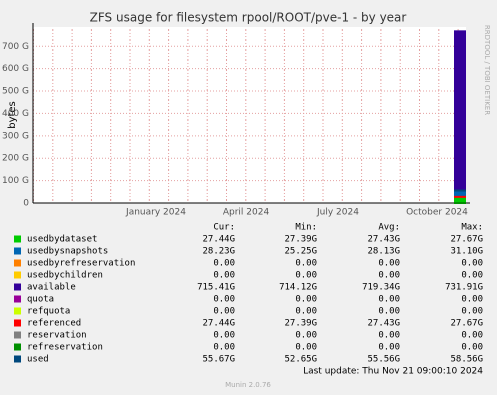 The height and width of the screenshot is (395, 497). What do you see at coordinates (383, 252) in the screenshot?
I see `stat-value: 28.13G` at bounding box center [383, 252].